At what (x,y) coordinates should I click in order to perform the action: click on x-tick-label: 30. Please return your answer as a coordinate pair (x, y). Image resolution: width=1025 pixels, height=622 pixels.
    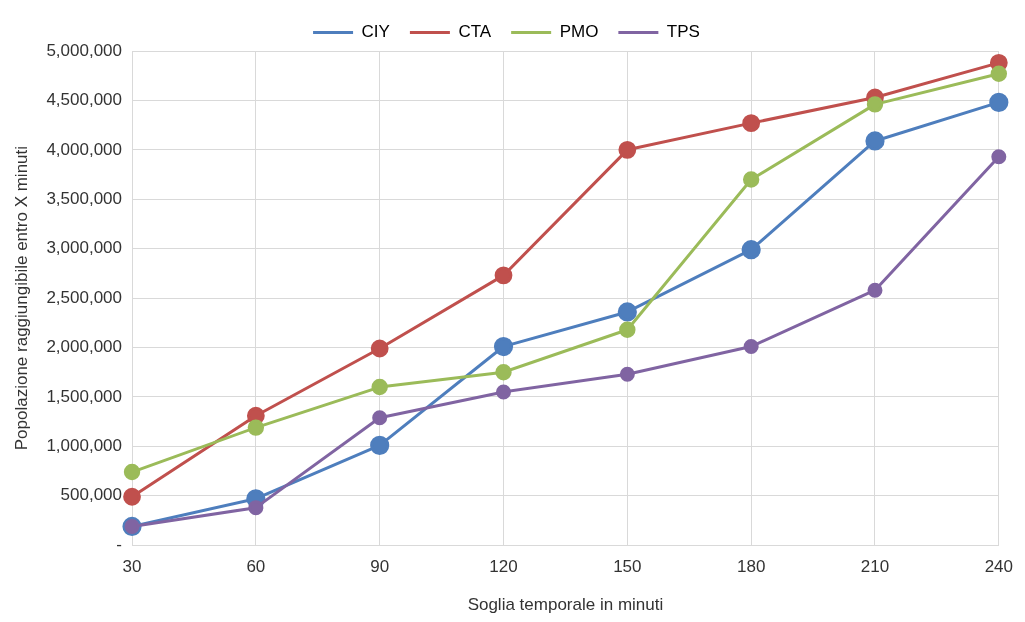
    Looking at the image, I should click on (132, 567).